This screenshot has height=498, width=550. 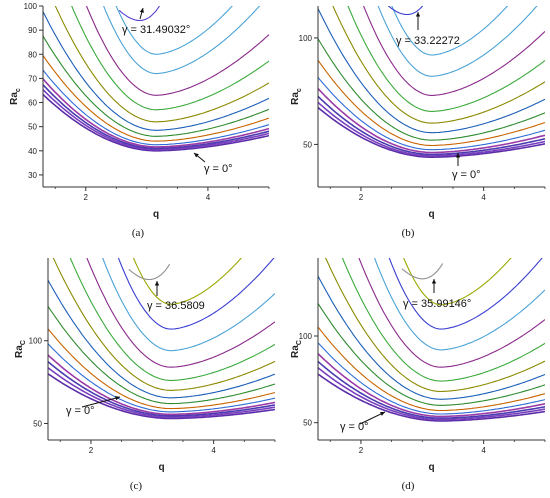 I want to click on y-tick-label: 70, so click(x=32, y=78).